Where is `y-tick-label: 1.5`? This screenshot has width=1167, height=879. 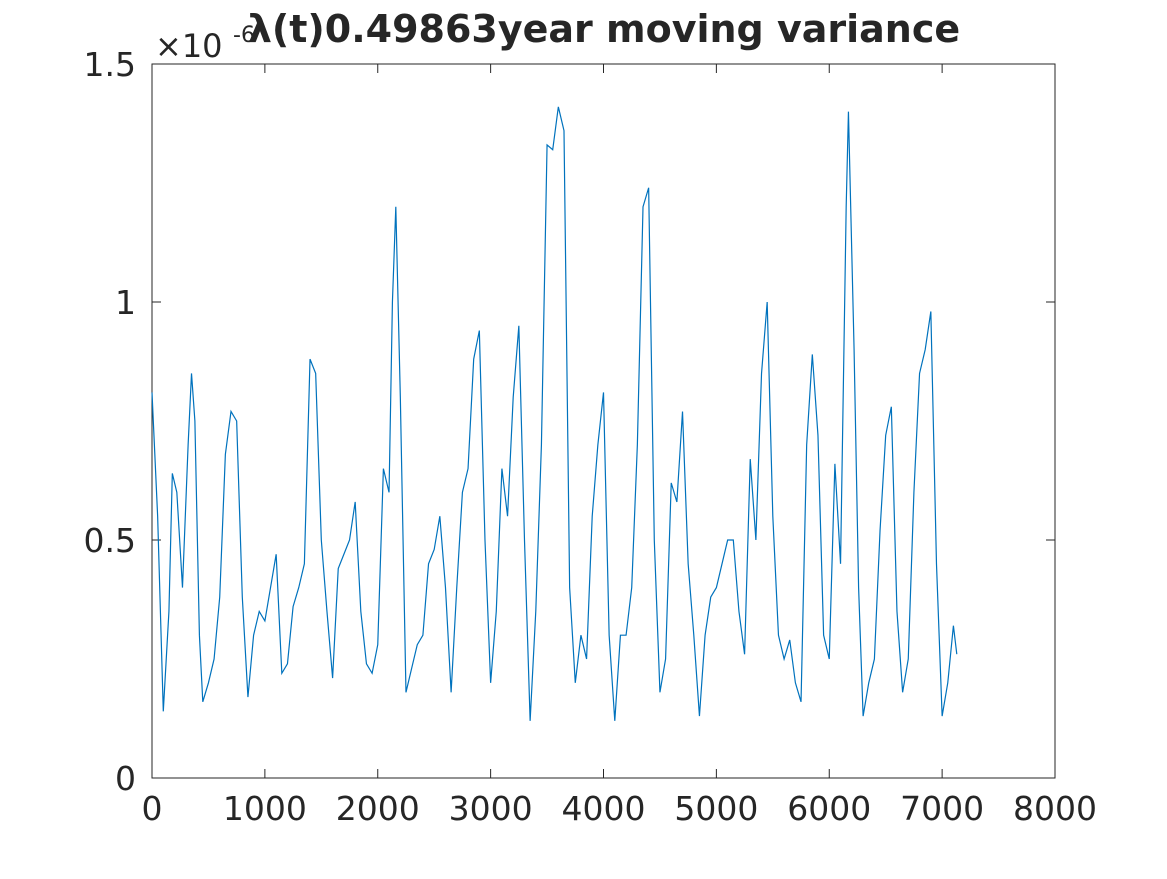 y-tick-label: 1.5 is located at coordinates (110, 64).